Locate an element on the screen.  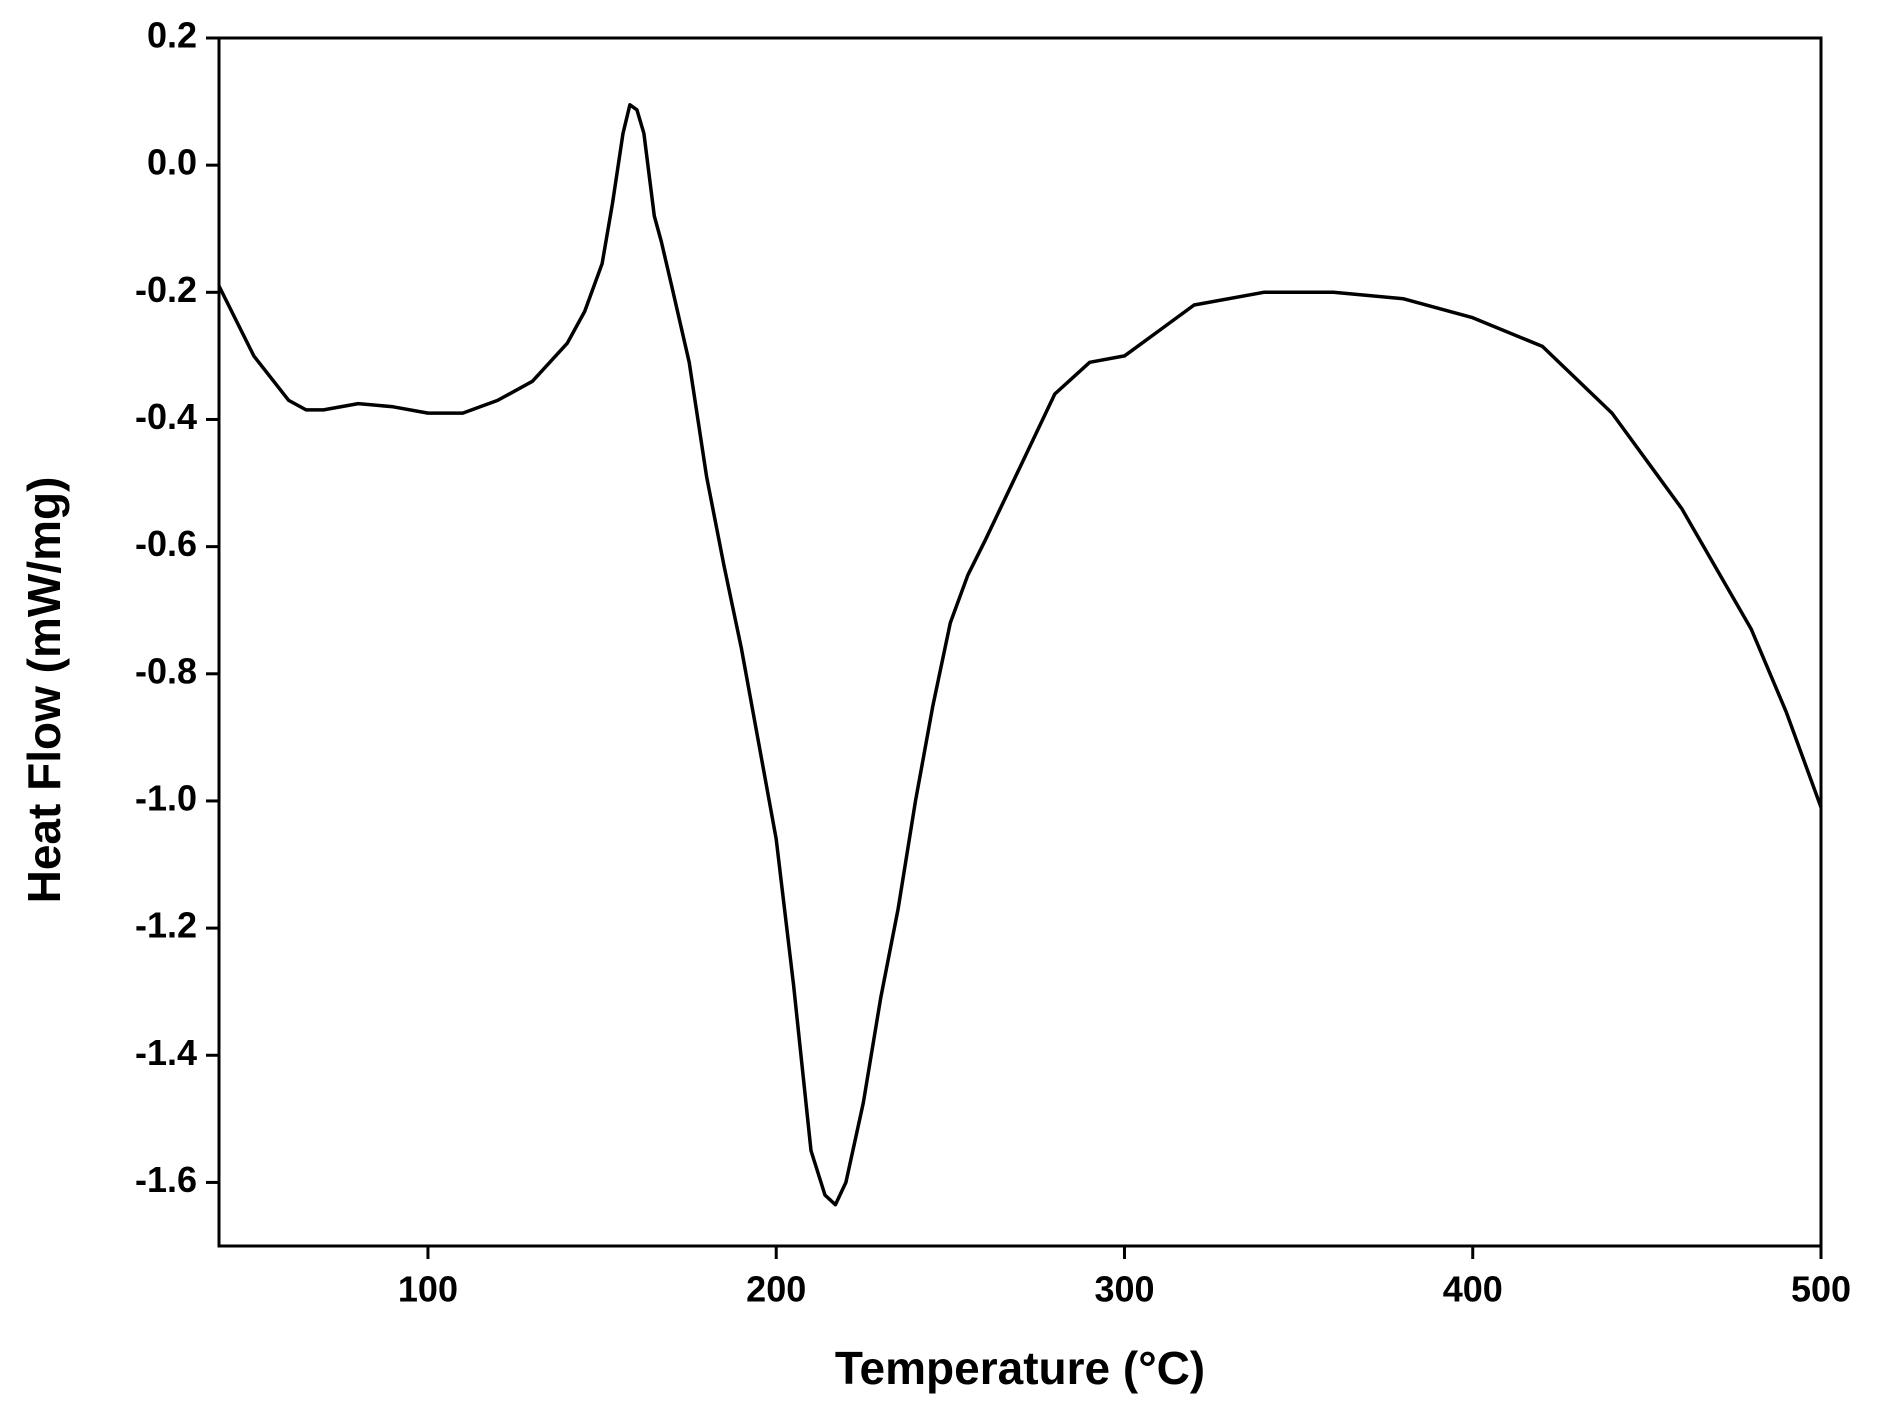
y-tick-label: -0.4 is located at coordinates (166, 416).